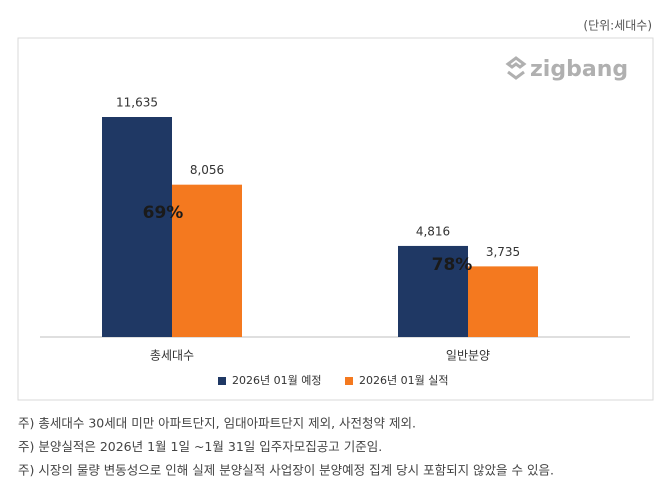 Image resolution: width=670 pixels, height=497 pixels. Describe the element at coordinates (137, 103) in the screenshot. I see `value-label: 11,635` at that location.